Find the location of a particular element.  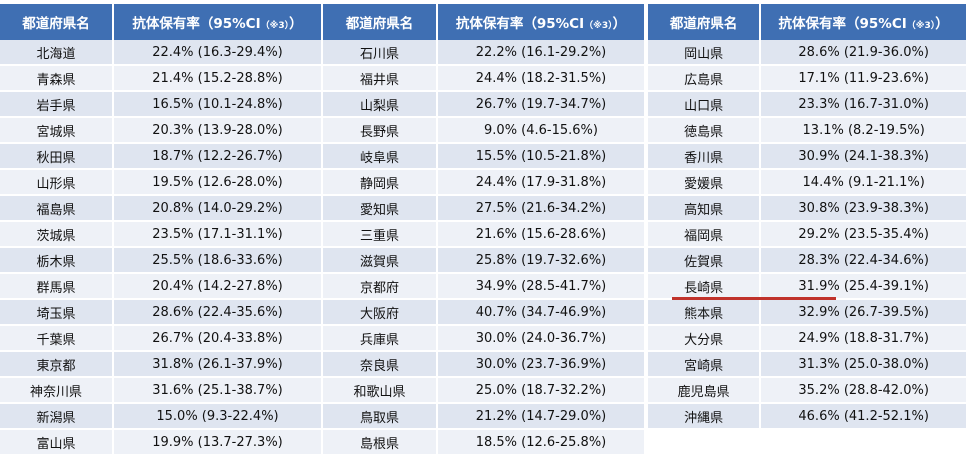

prefecture-name: 福岡県 is located at coordinates (705, 235).